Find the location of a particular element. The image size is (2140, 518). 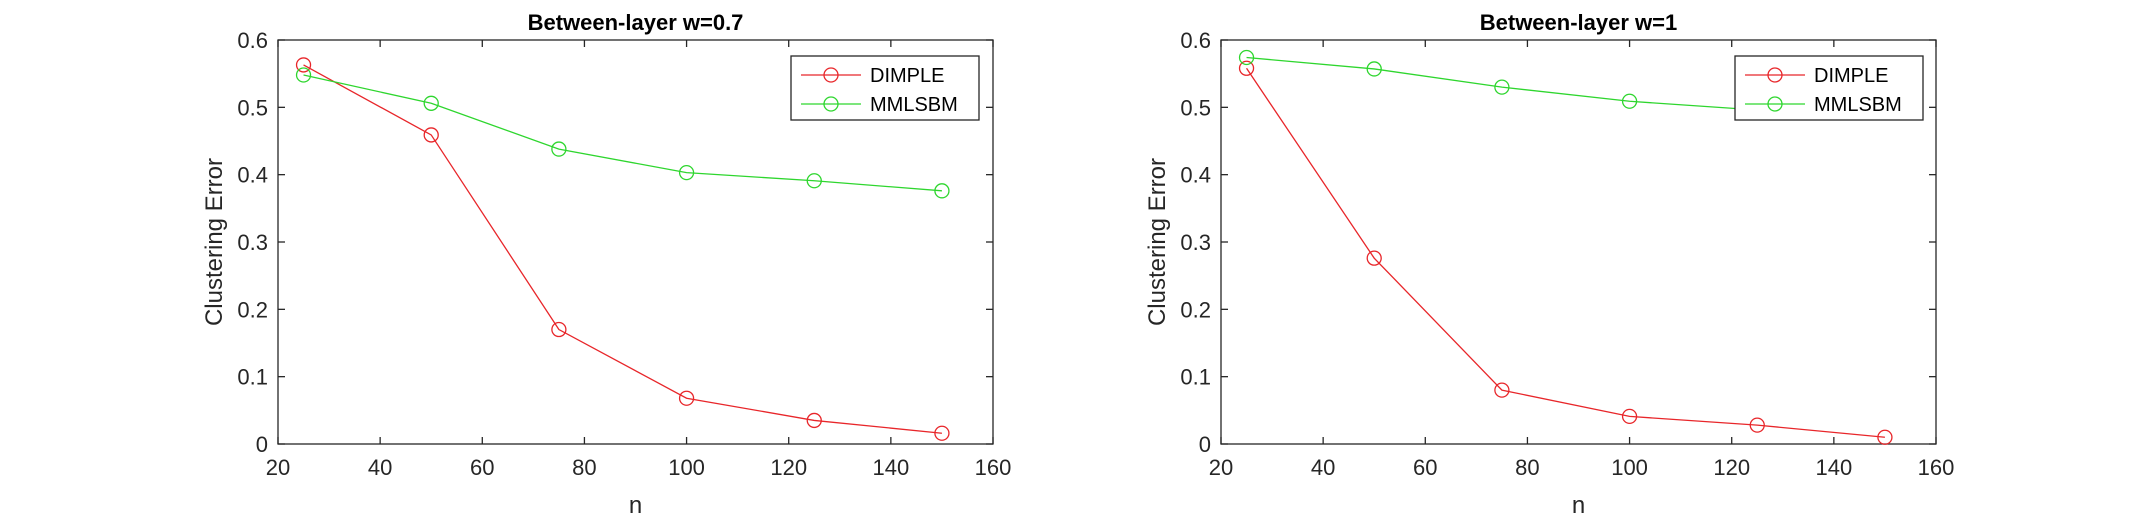

chart-title: Between-layer w=0.7 is located at coordinates (636, 22).